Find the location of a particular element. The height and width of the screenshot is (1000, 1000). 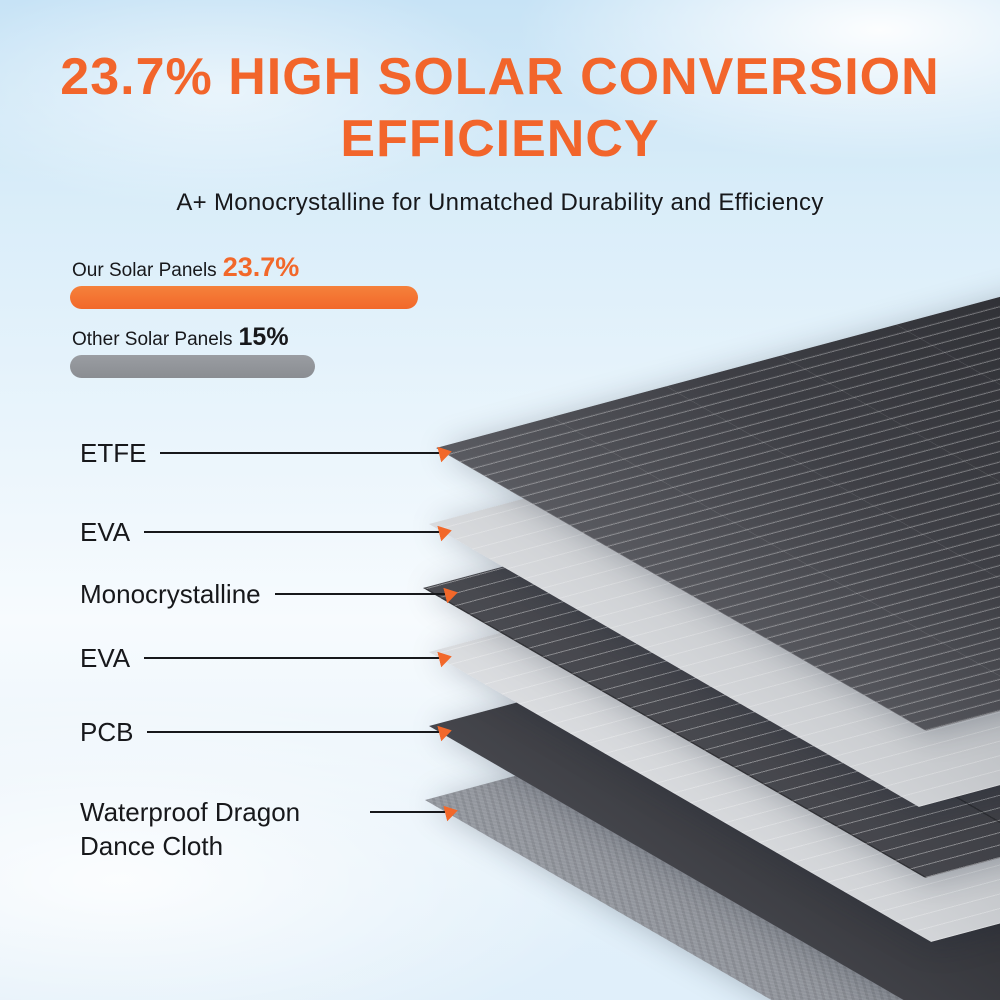

our-panels-bar is located at coordinates (244, 297).